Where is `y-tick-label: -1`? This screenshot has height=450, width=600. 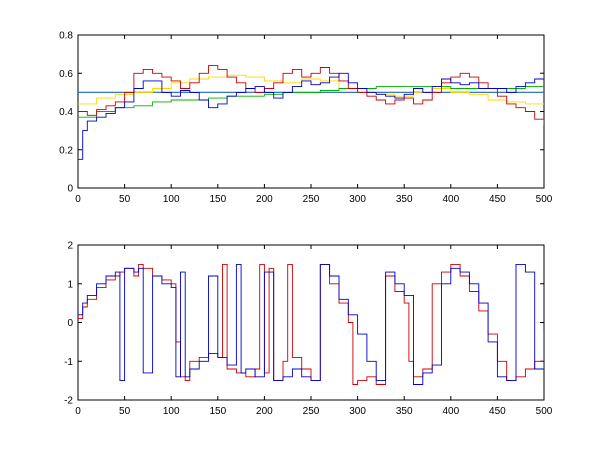
y-tick-label: -1 is located at coordinates (68, 362).